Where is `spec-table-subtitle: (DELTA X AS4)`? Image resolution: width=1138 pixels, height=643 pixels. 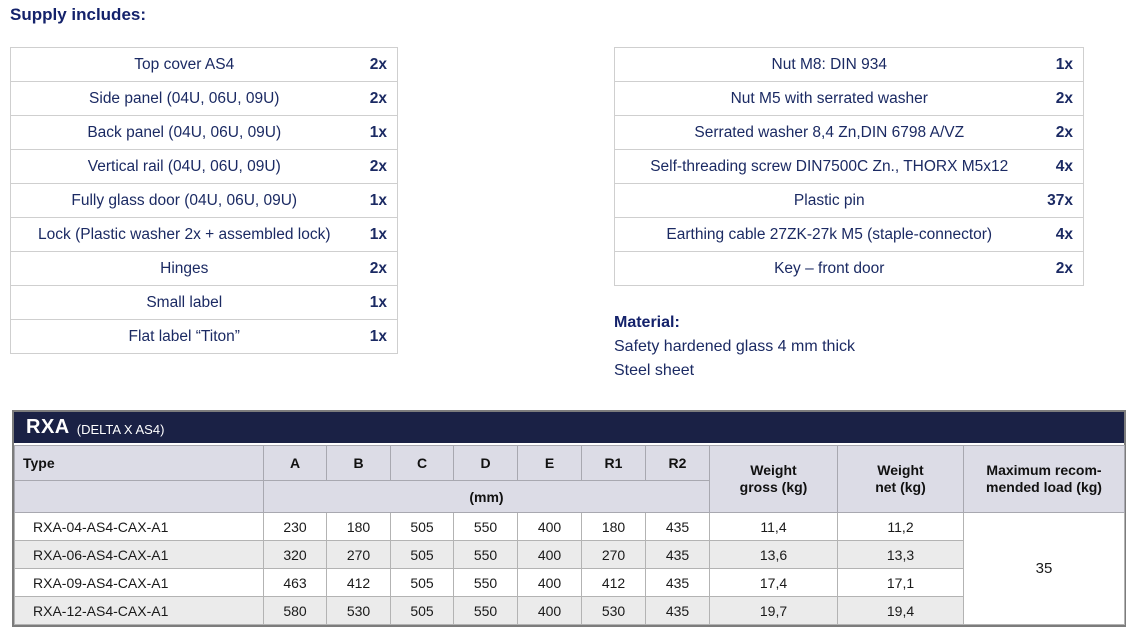
spec-table-subtitle: (DELTA X AS4) is located at coordinates (120, 429).